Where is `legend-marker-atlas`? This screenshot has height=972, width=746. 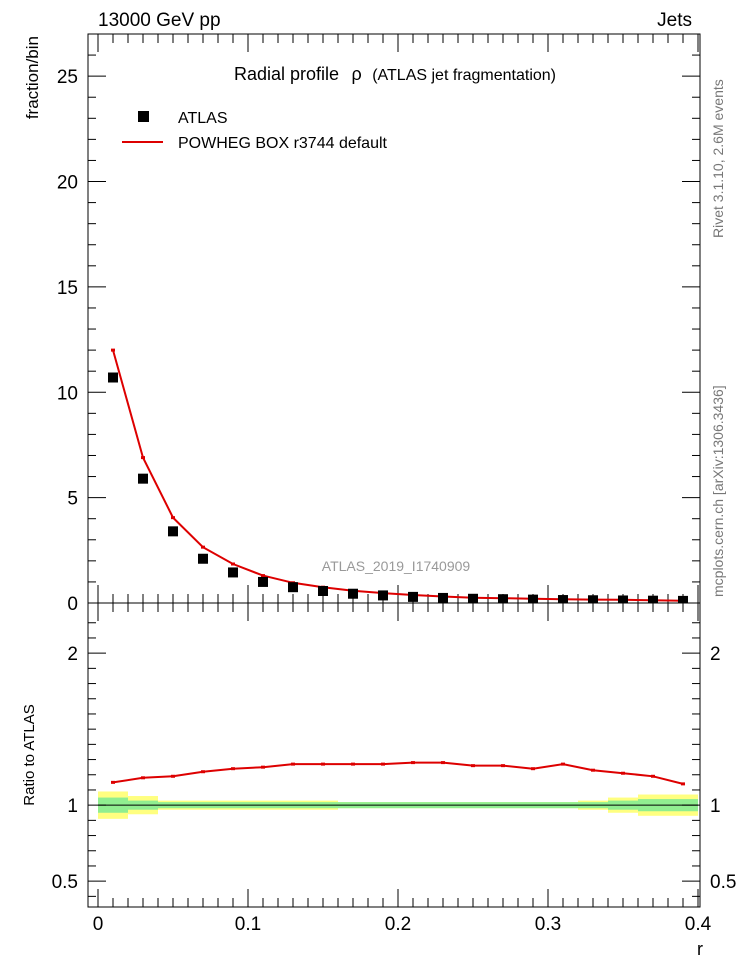 legend-marker-atlas is located at coordinates (143, 116).